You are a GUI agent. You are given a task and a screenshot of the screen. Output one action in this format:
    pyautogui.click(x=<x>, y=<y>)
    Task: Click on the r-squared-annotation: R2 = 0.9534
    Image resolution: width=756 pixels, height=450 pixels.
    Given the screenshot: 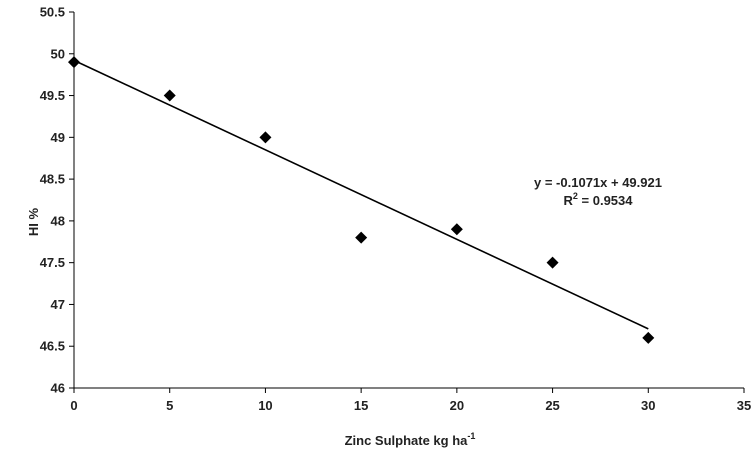 What is the action you would take?
    pyautogui.click(x=599, y=199)
    